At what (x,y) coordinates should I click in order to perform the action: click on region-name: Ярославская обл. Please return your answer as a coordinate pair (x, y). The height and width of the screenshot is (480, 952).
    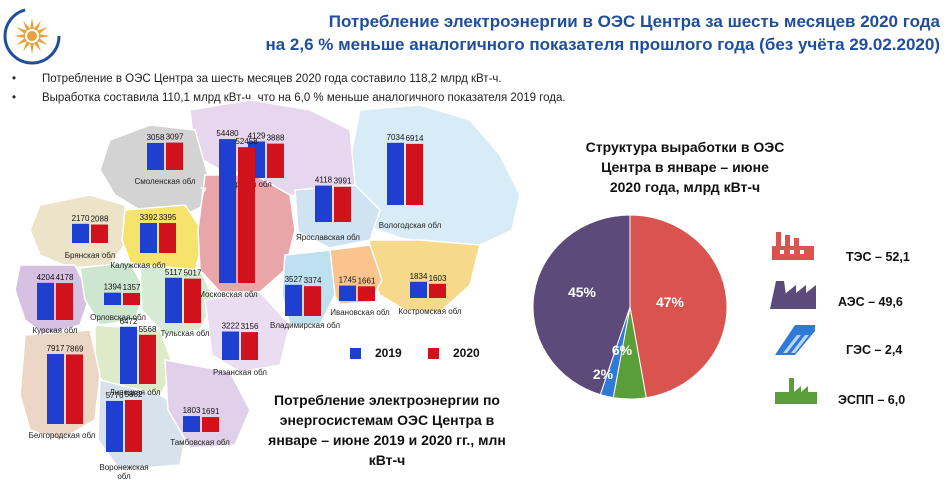
    Looking at the image, I should click on (328, 237).